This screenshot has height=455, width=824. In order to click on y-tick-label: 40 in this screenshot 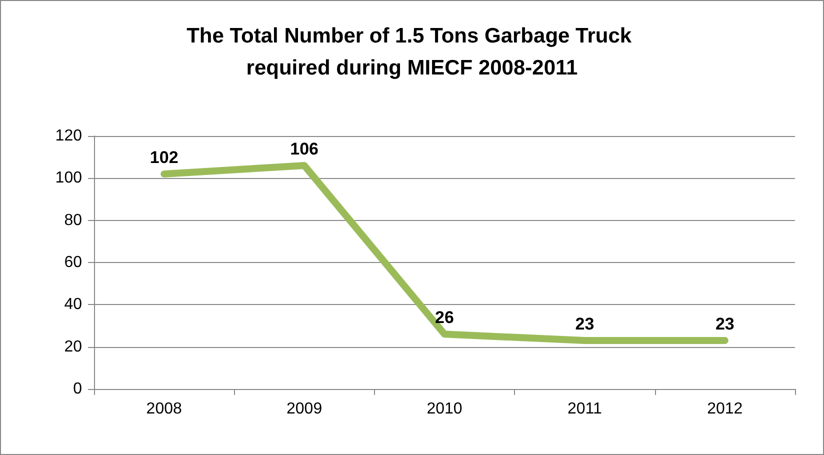, I will do `click(73, 305)`.